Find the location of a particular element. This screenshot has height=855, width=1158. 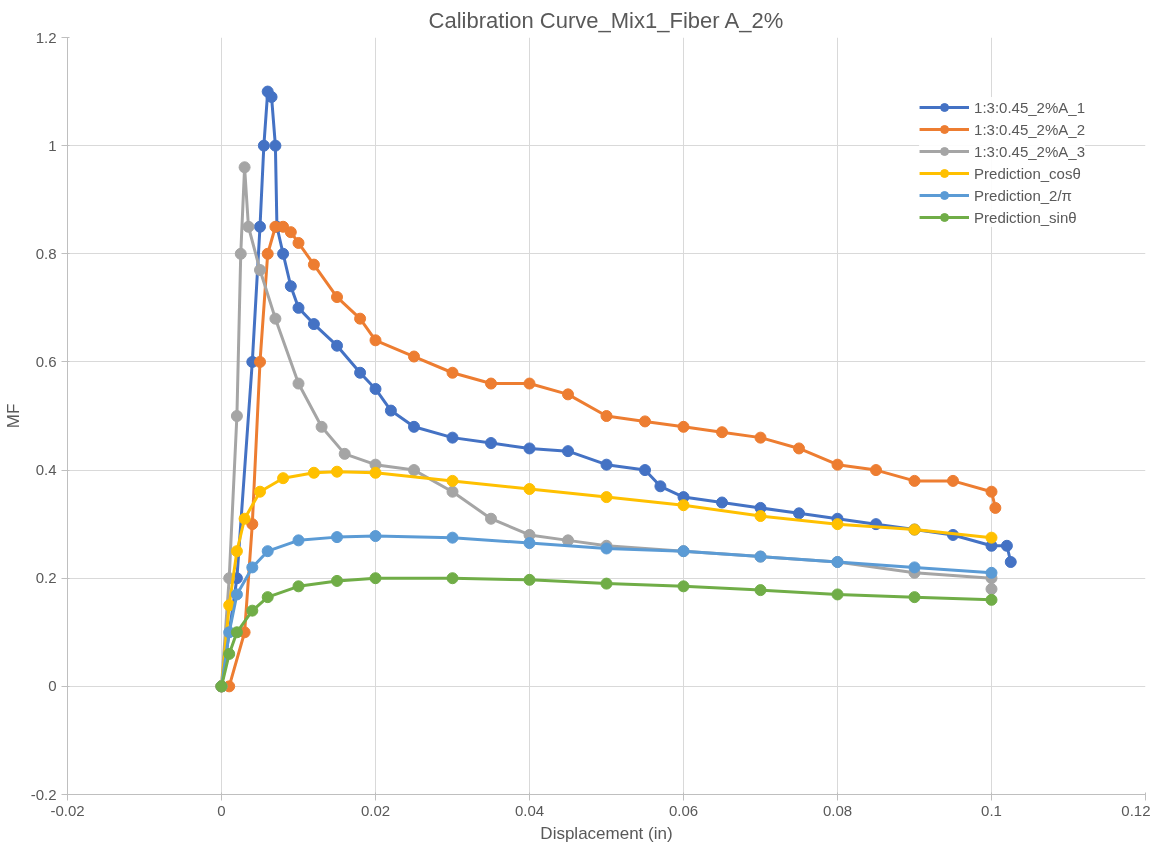

y-tick-label: 1.2 is located at coordinates (46, 37).